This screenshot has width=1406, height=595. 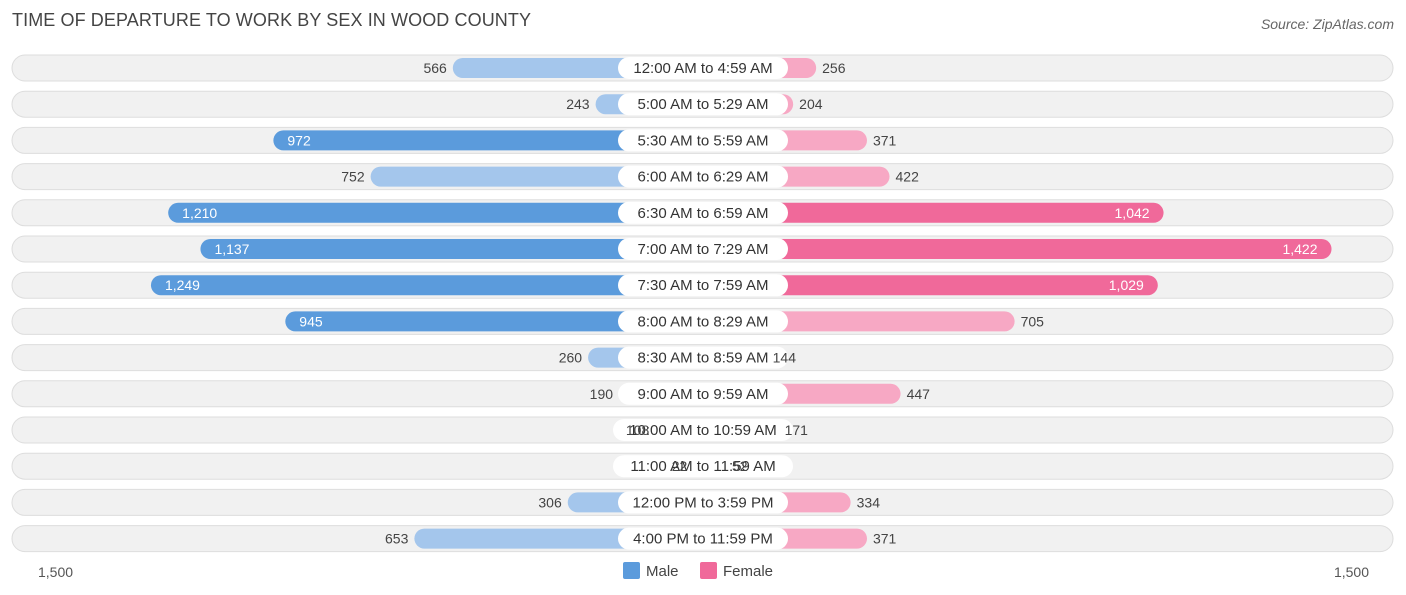 What do you see at coordinates (811, 104) in the screenshot?
I see `value-label-female: 204` at bounding box center [811, 104].